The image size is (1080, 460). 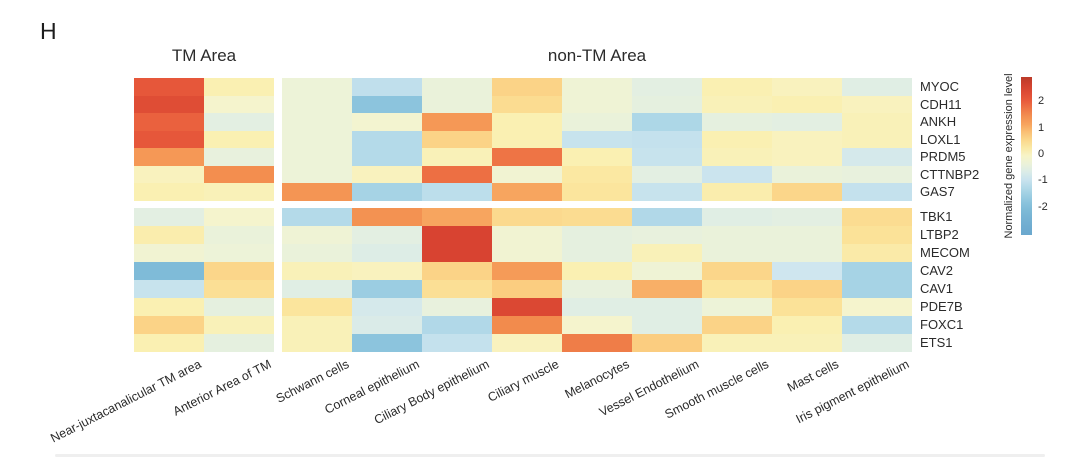 I want to click on gene-label-loxl1: LOXL1, so click(x=940, y=139).